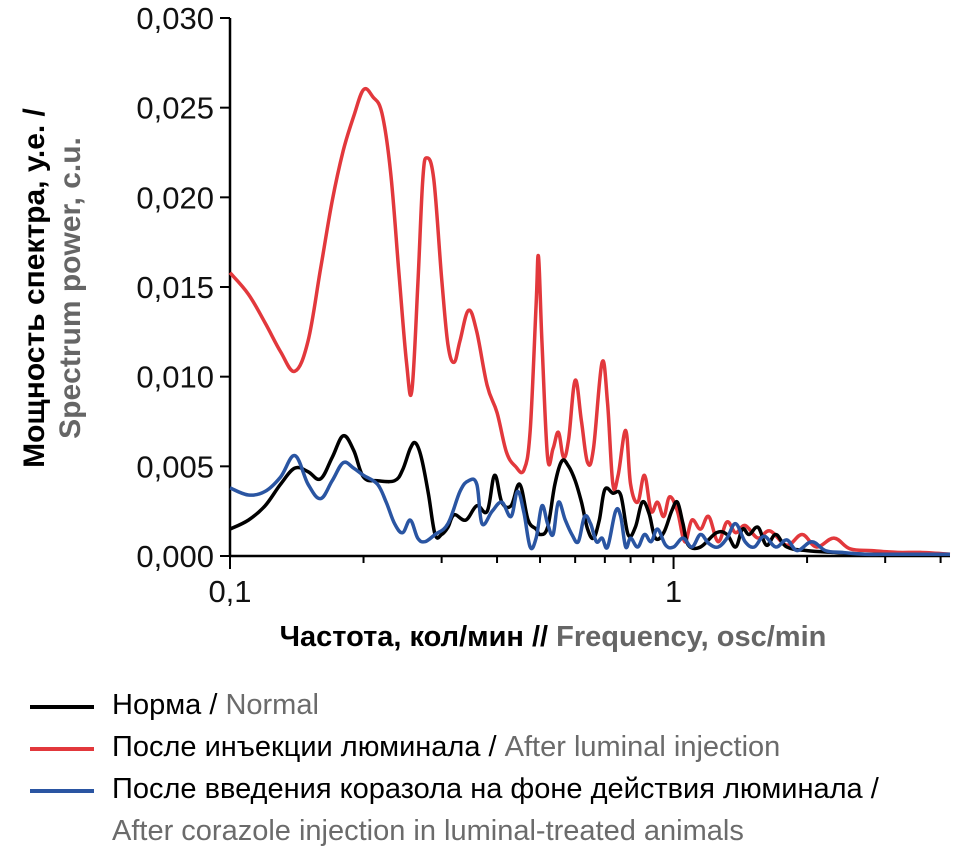  I want to click on y-tick-label: 0,015, so click(175, 287).